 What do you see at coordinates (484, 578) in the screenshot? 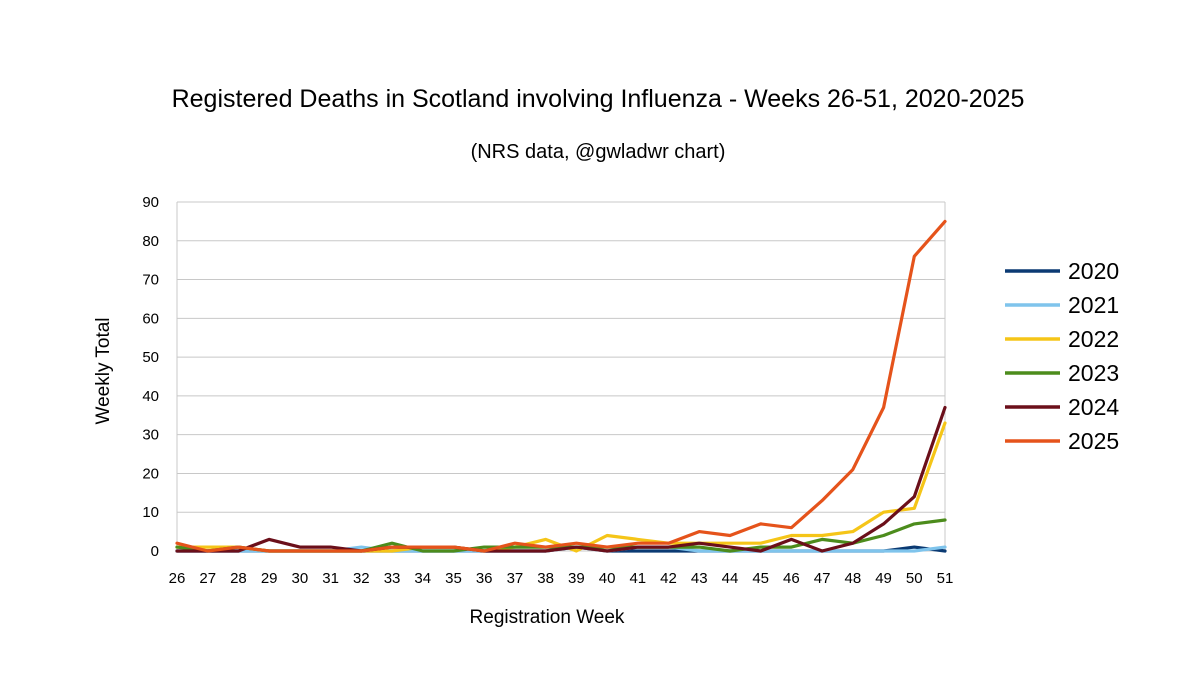
I see `x-tick-label: 36` at bounding box center [484, 578].